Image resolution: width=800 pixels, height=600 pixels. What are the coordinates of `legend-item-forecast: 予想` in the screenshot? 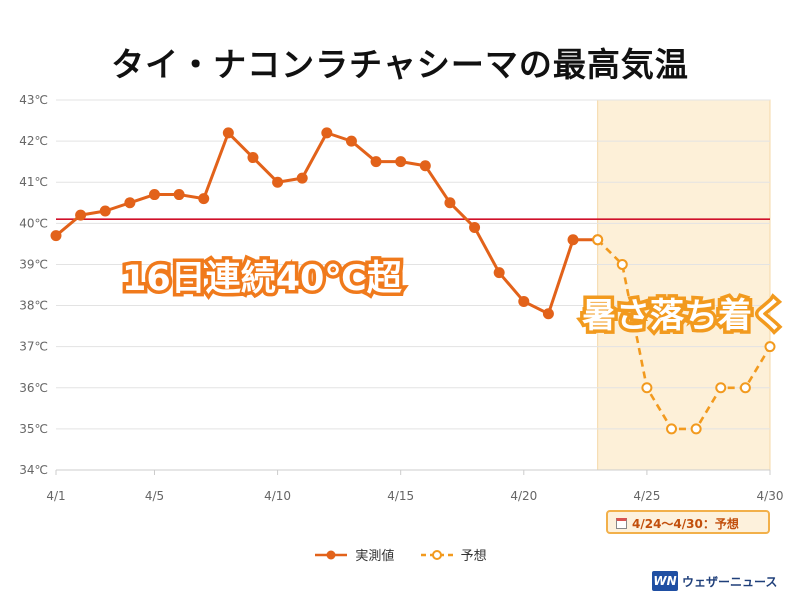 It's located at (453, 554).